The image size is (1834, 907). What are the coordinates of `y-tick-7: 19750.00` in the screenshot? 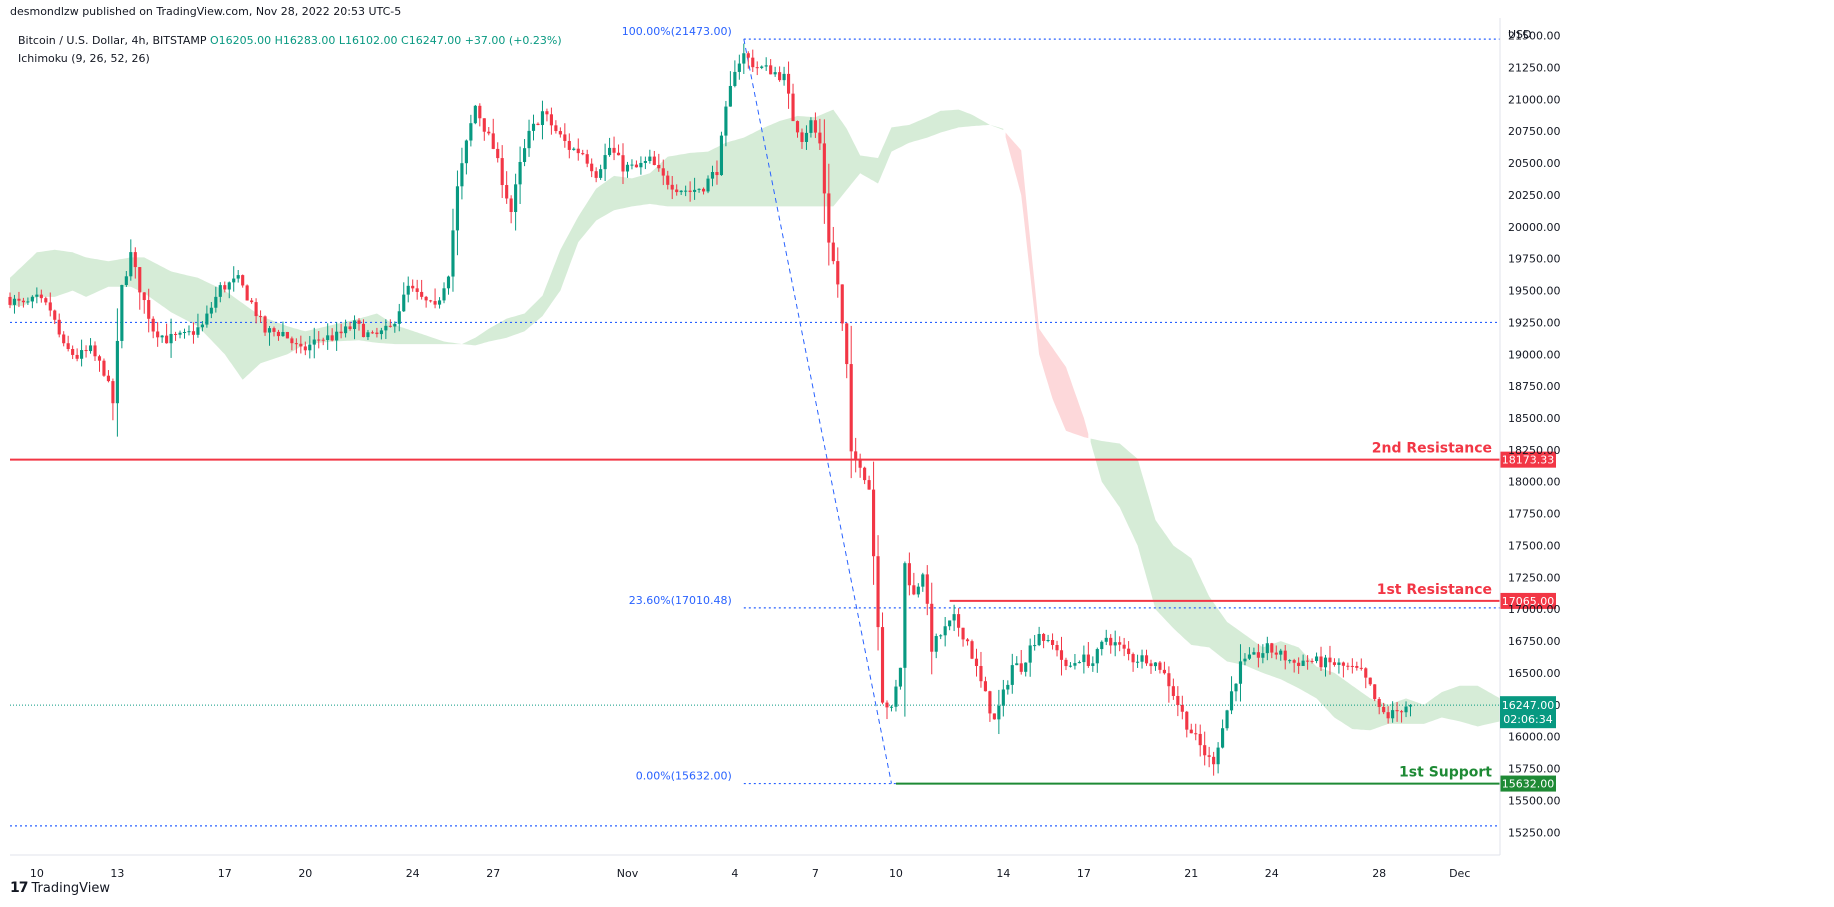 It's located at (1534, 259).